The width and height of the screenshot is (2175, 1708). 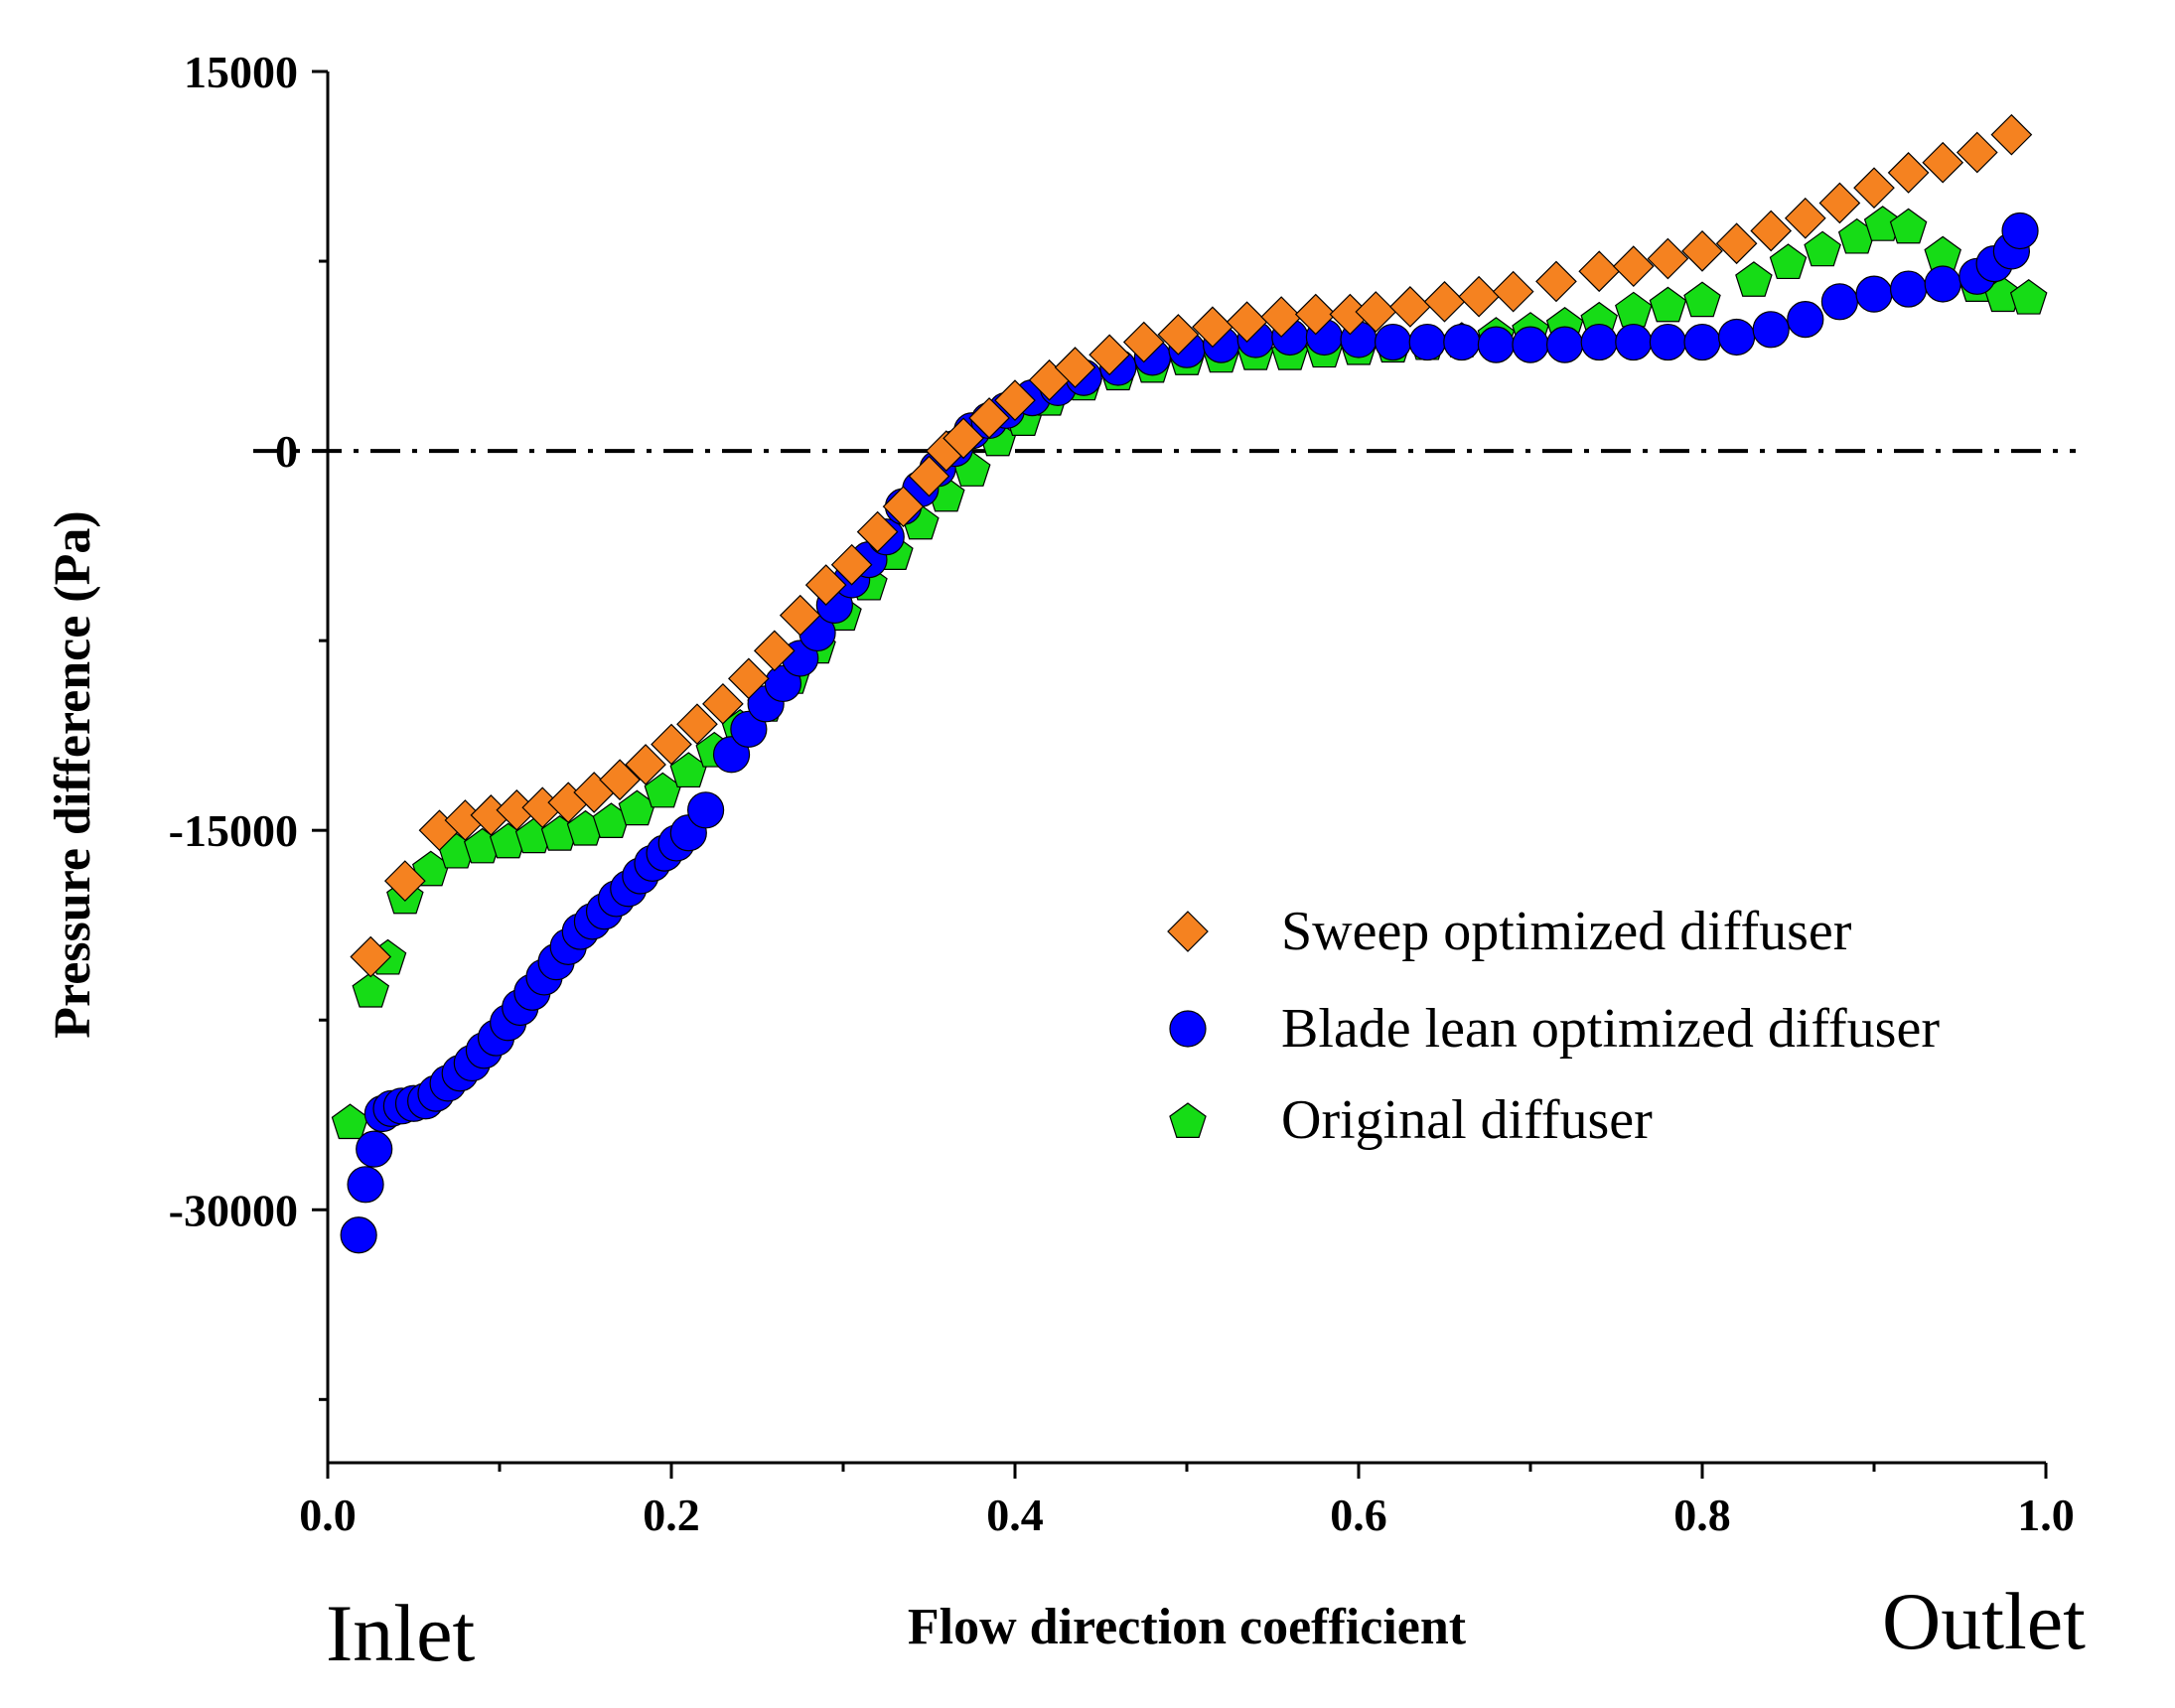 I want to click on inlet-label: Inlet, so click(x=400, y=1633).